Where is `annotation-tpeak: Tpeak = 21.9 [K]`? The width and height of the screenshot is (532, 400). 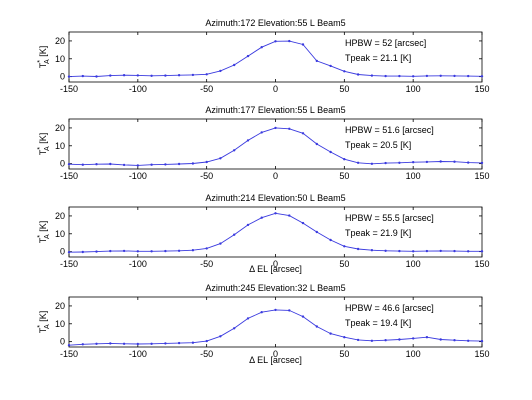 annotation-tpeak: Tpeak = 21.9 [K] is located at coordinates (378, 233).